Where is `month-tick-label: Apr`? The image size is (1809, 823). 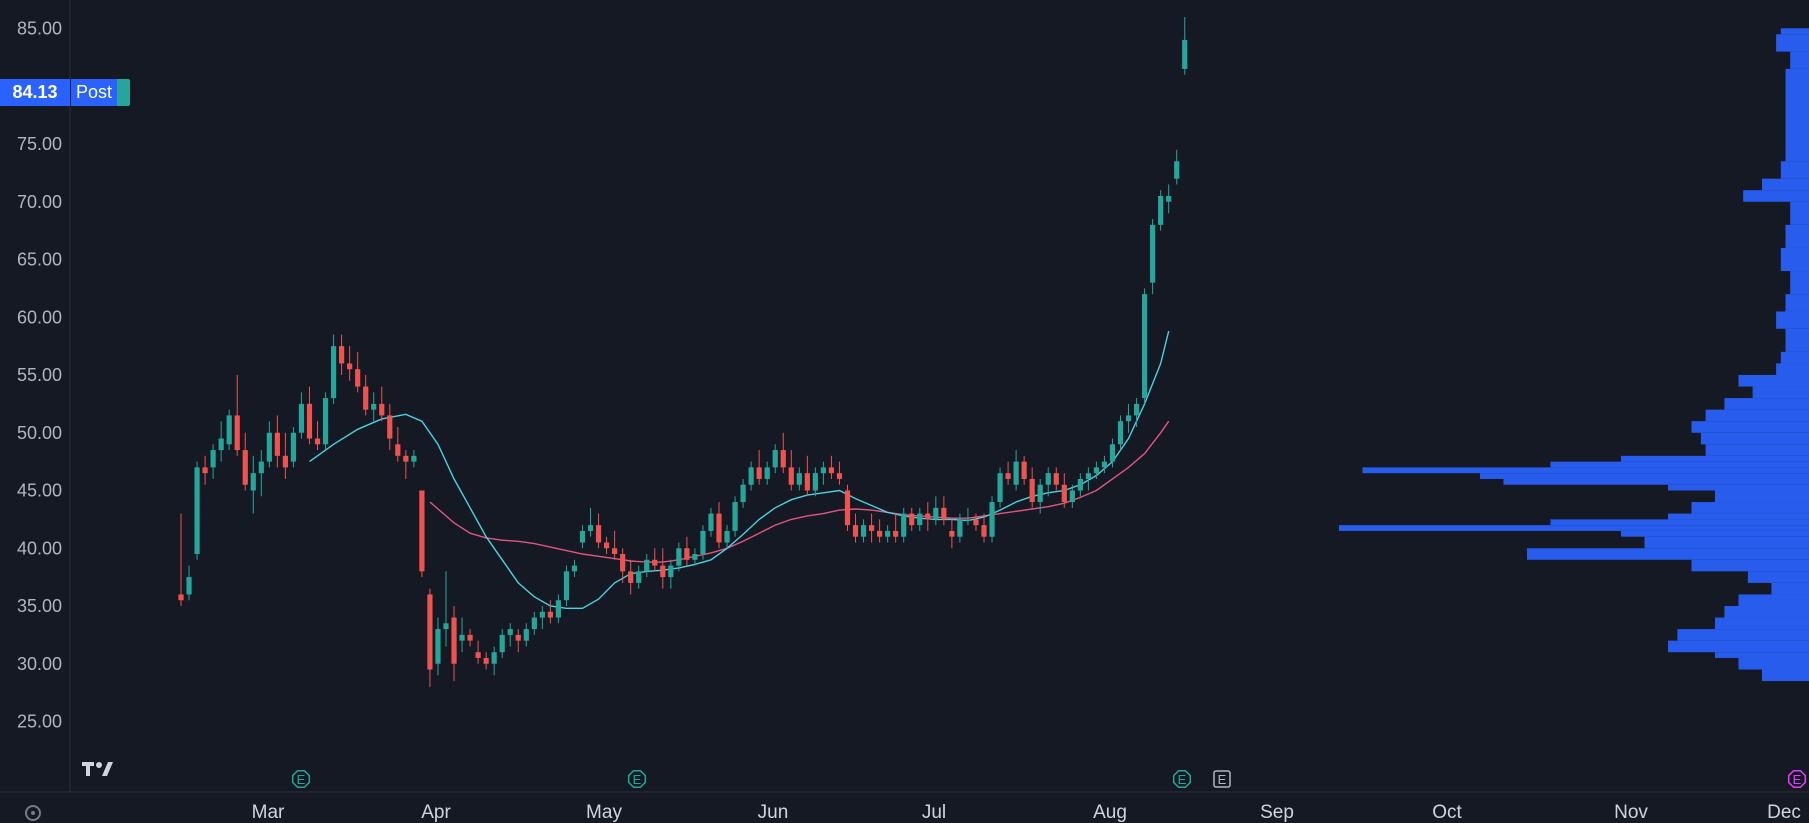
month-tick-label: Apr is located at coordinates (436, 812).